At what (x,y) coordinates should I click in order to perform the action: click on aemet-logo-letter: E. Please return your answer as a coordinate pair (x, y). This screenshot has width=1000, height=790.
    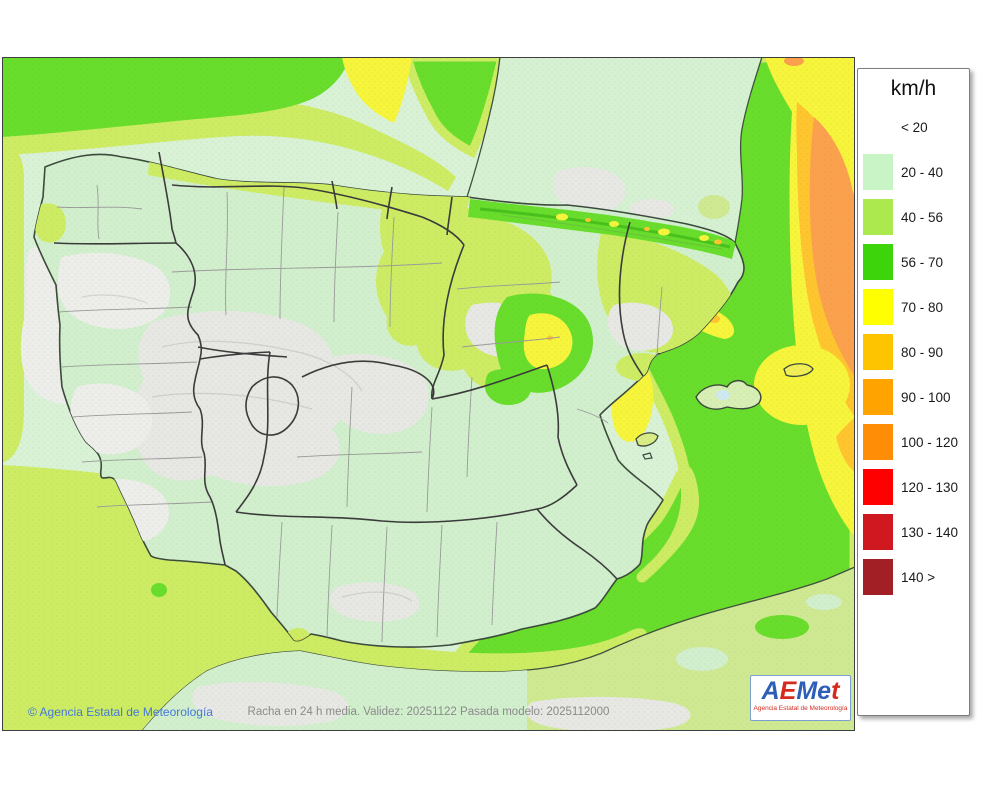
    Looking at the image, I should click on (788, 691).